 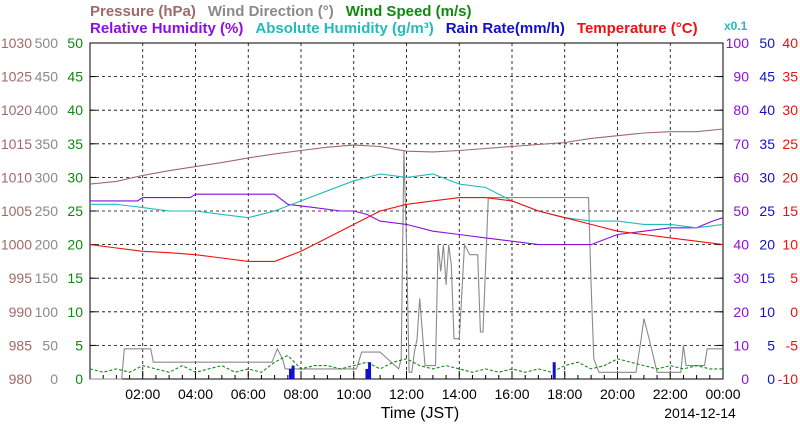 What do you see at coordinates (21, 278) in the screenshot?
I see `y-tick-label: 995` at bounding box center [21, 278].